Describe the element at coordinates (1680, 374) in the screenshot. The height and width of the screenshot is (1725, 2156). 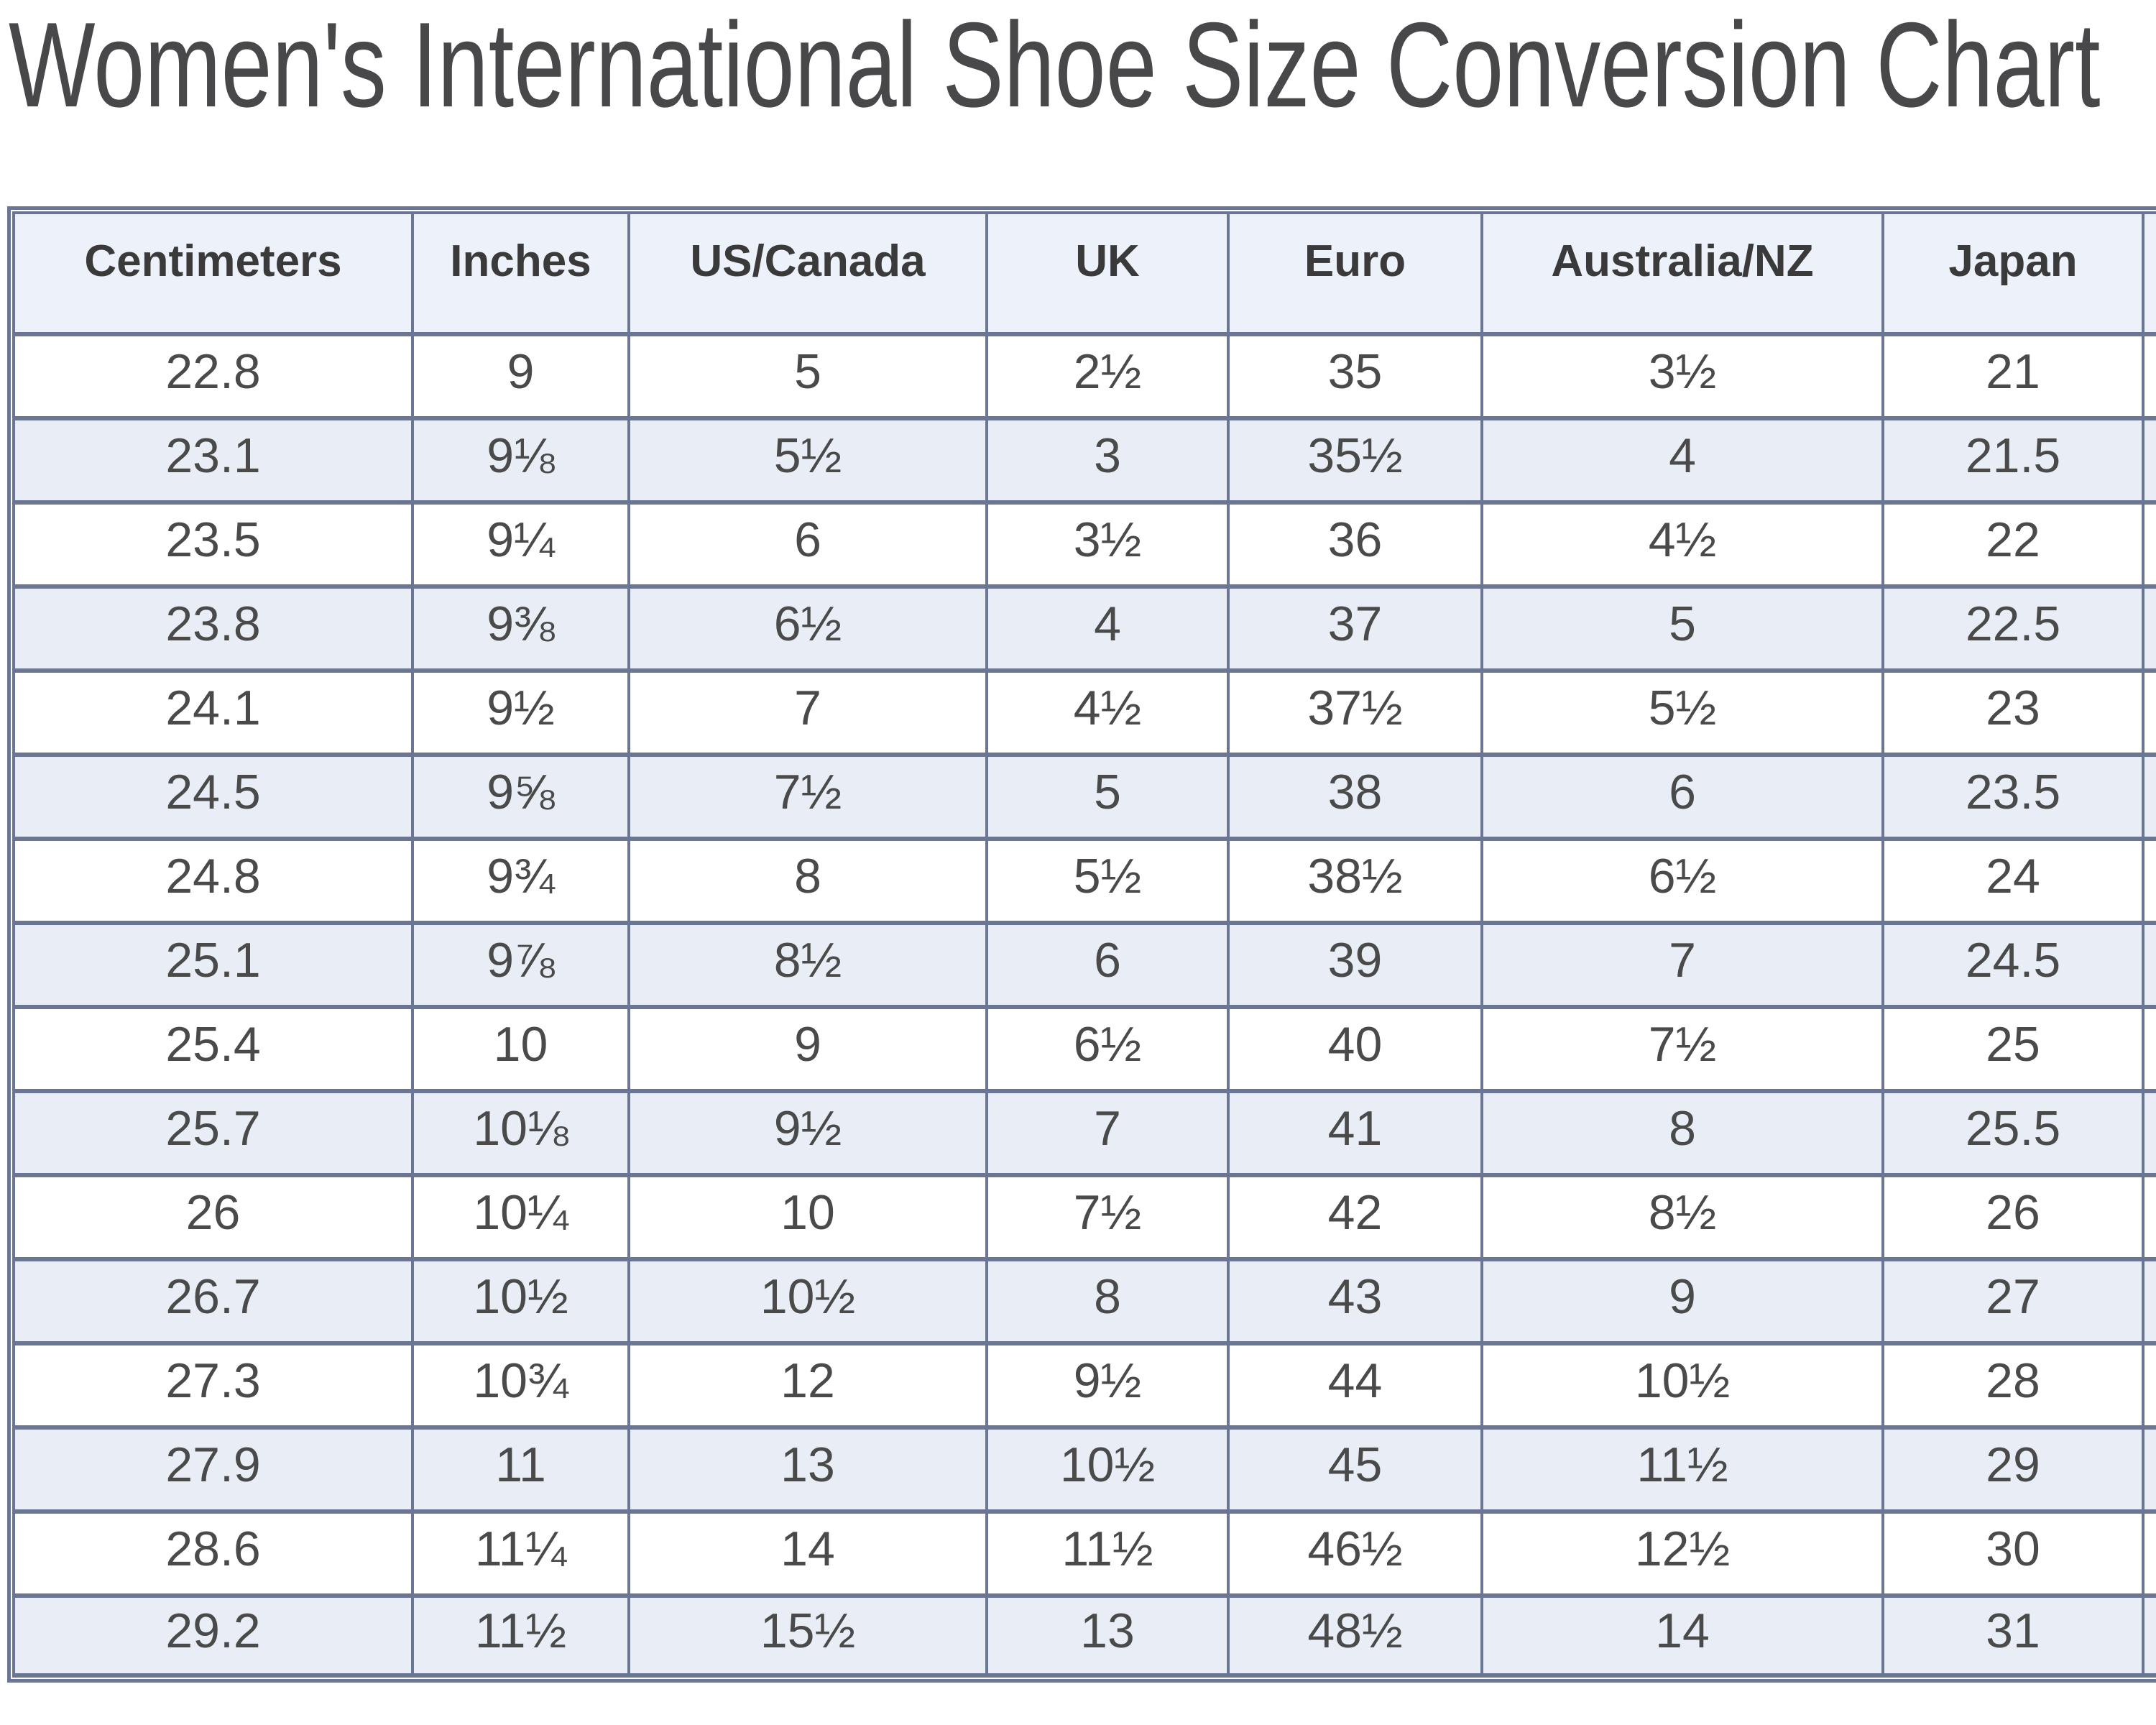
I see `table-cell: 3½` at that location.